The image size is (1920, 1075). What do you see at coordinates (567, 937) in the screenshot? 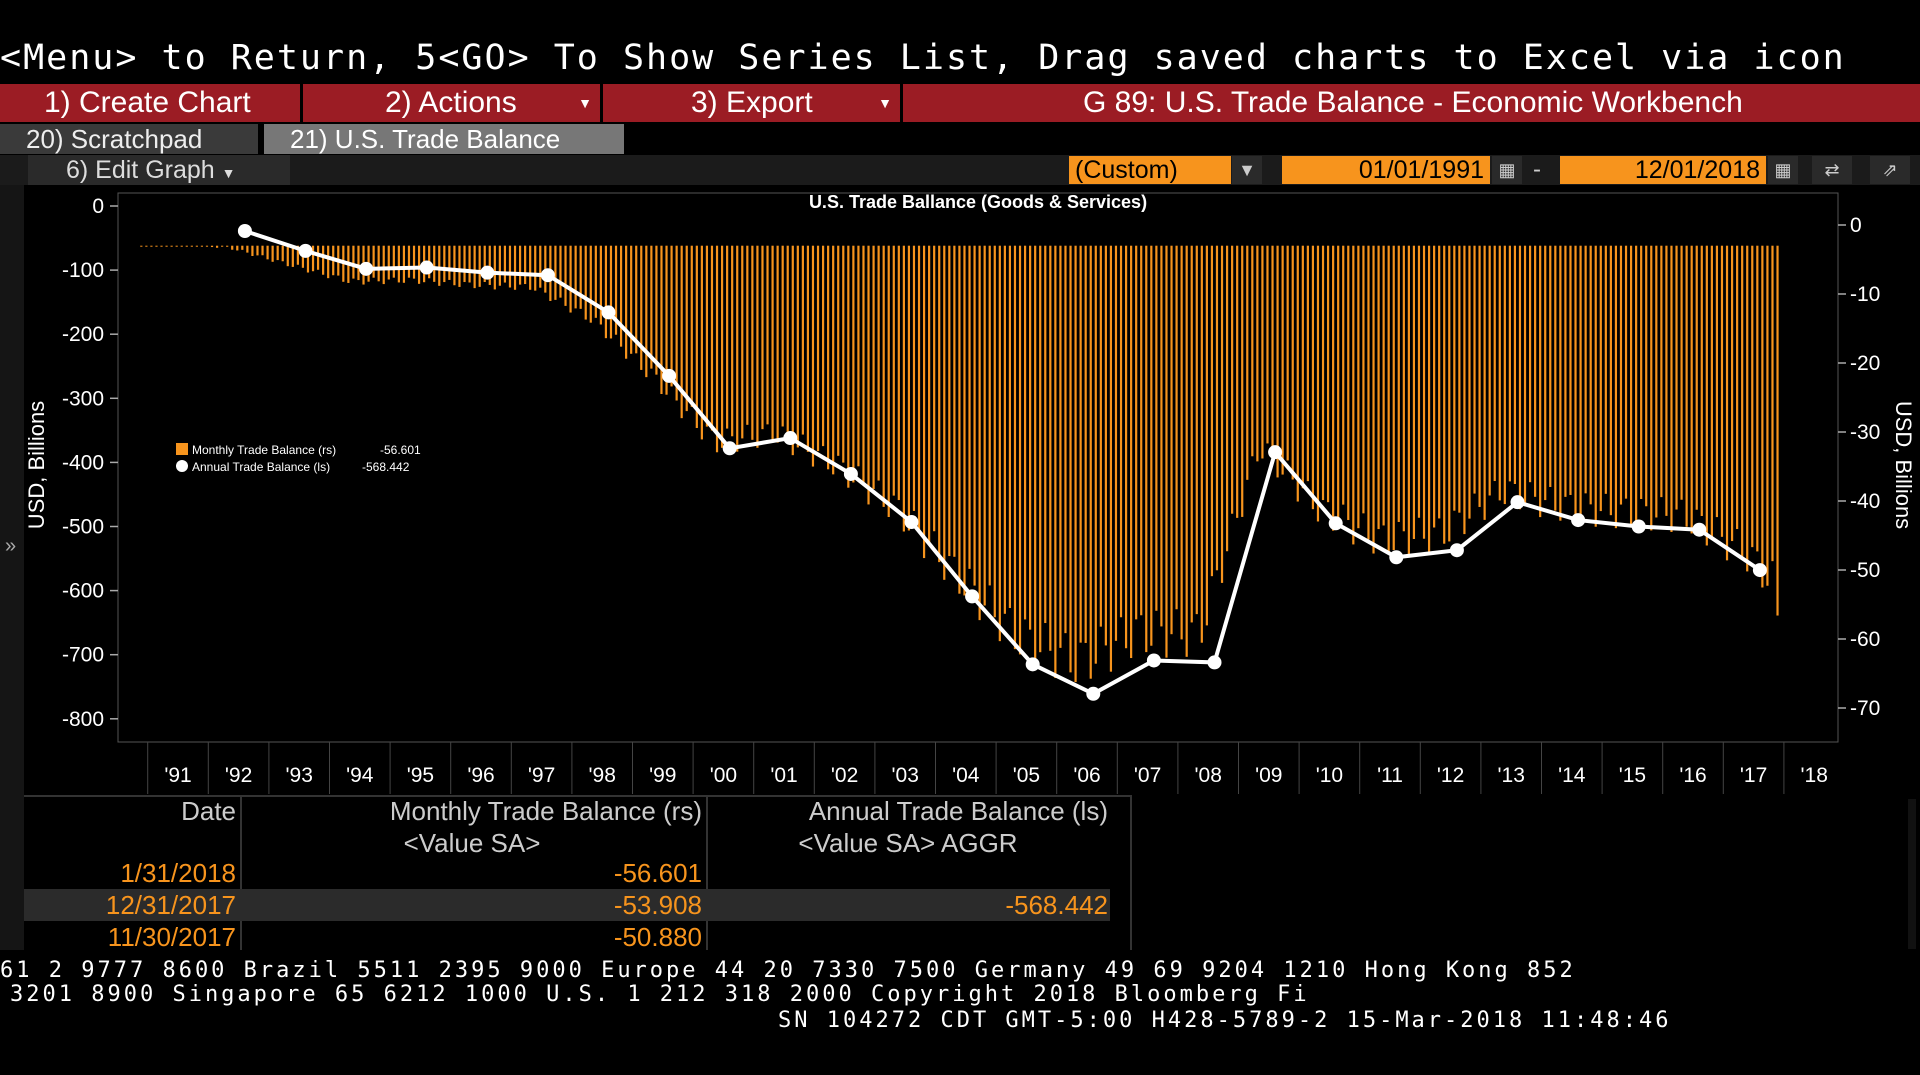
I see `table-row: 11/30/2017 -50.880` at bounding box center [567, 937].